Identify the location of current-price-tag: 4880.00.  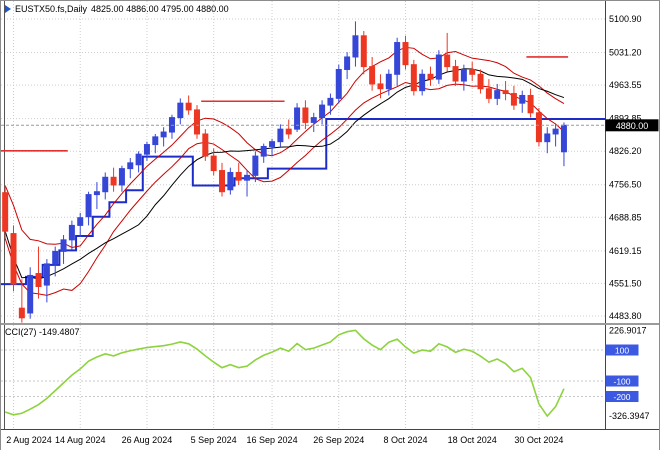
(632, 125).